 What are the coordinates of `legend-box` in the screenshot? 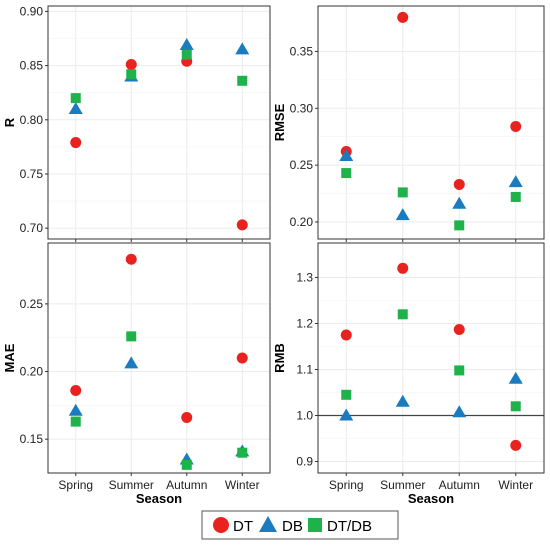 It's located at (300, 525).